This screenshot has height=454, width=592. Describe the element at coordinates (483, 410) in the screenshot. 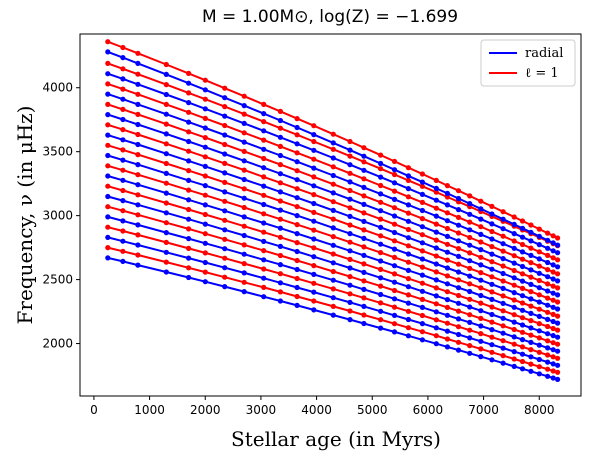

I see `x-tick-label: 7000` at that location.